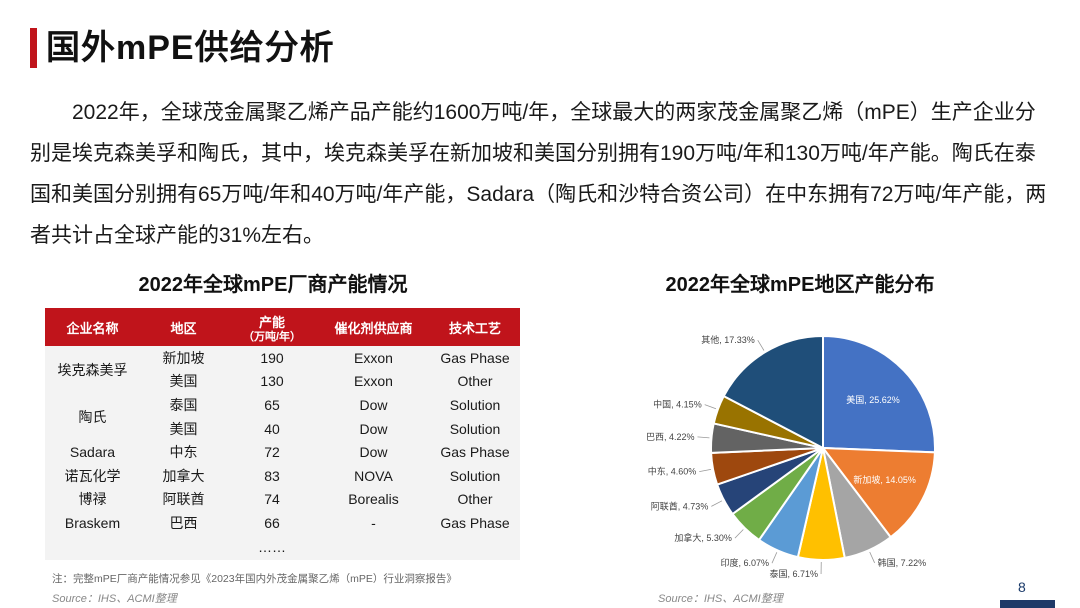 Image resolution: width=1080 pixels, height=608 pixels. I want to click on page-title: 国外mPE供给分析, so click(190, 48).